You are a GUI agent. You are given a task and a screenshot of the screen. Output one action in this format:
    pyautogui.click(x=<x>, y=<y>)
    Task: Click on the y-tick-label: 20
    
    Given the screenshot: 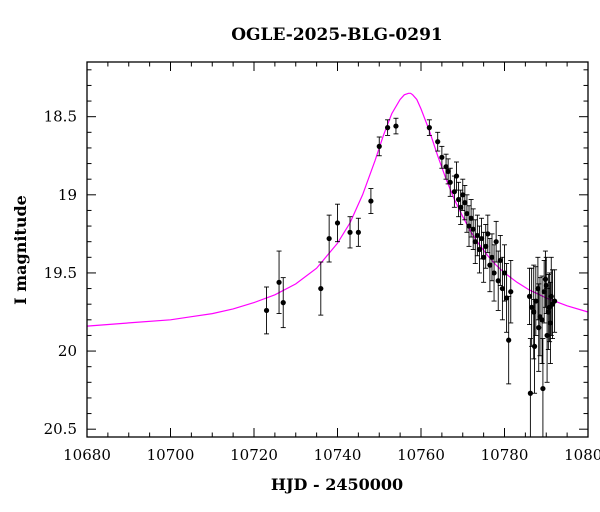 What is the action you would take?
    pyautogui.click(x=67, y=351)
    